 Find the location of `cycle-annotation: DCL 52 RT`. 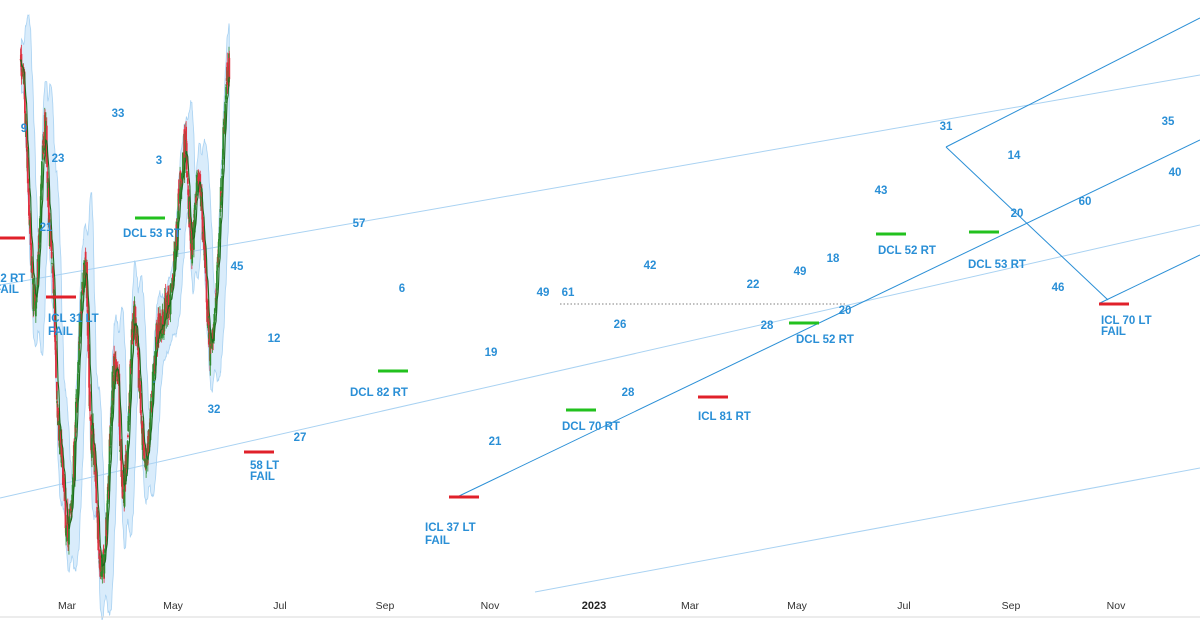

cycle-annotation: DCL 52 RT is located at coordinates (825, 340).